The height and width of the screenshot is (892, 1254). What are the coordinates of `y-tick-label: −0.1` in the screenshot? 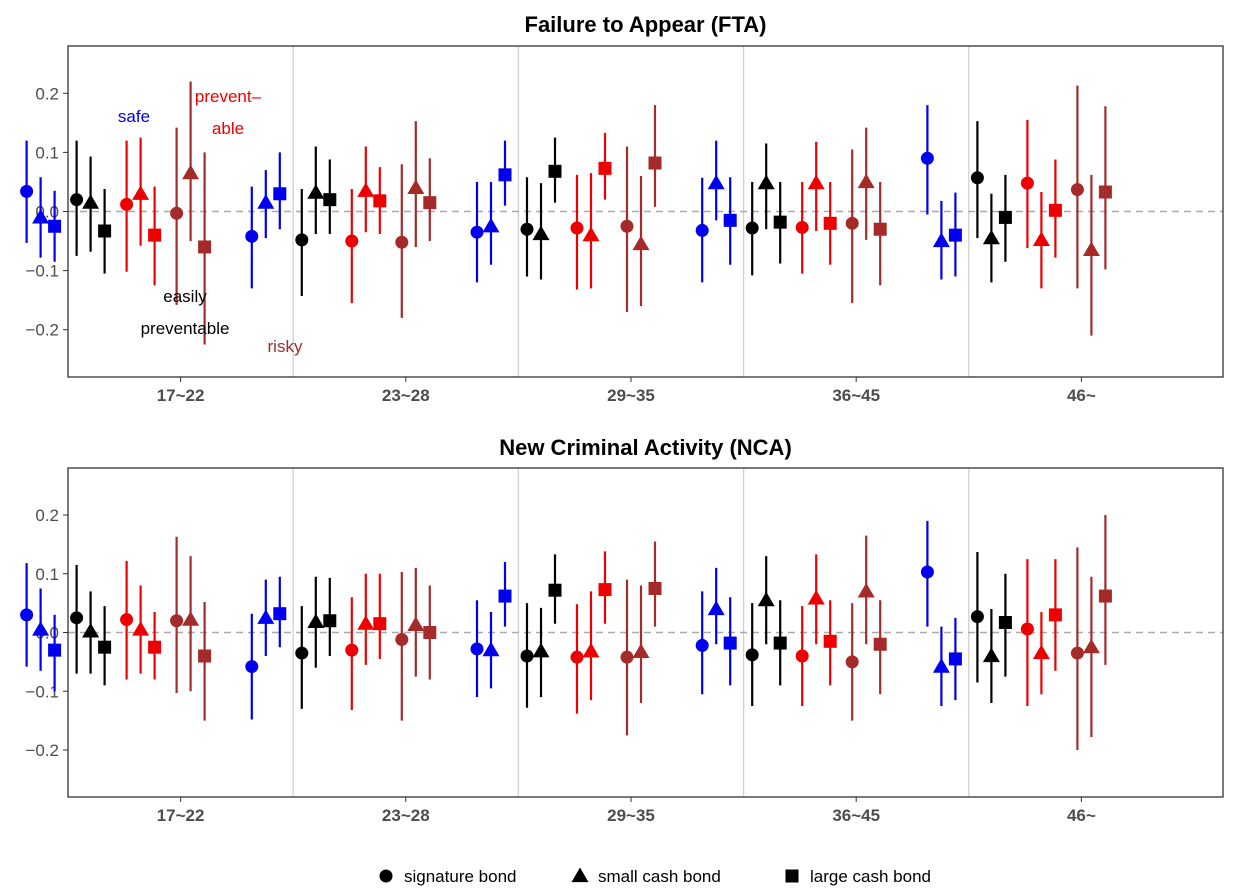 It's located at (42, 271).